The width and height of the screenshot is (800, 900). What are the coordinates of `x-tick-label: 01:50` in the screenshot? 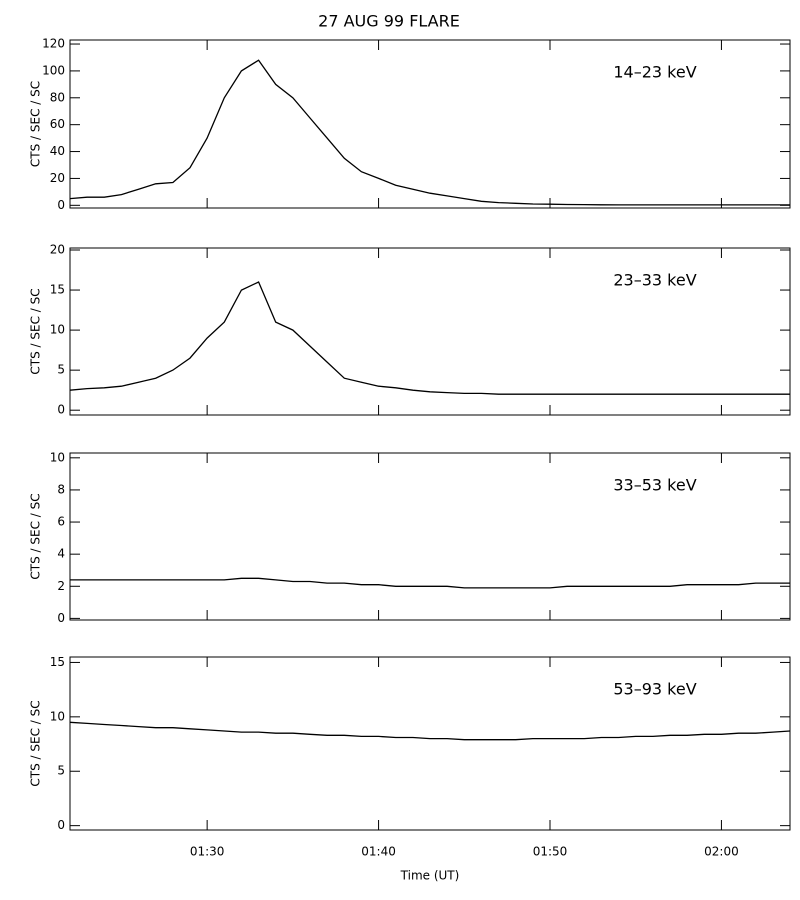 It's located at (550, 852).